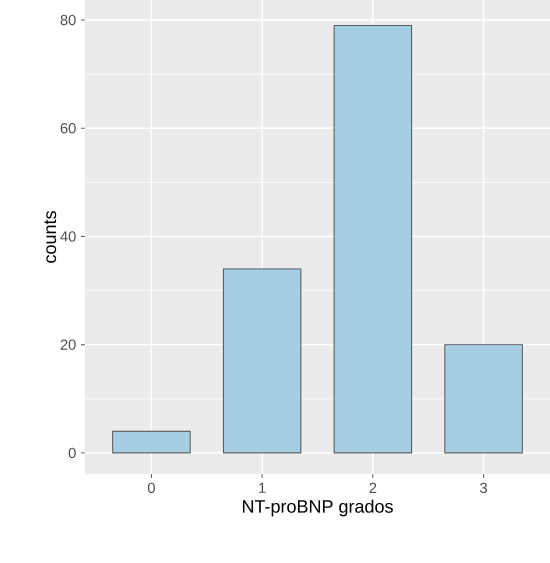  I want to click on y-tick-label: 0, so click(72, 453).